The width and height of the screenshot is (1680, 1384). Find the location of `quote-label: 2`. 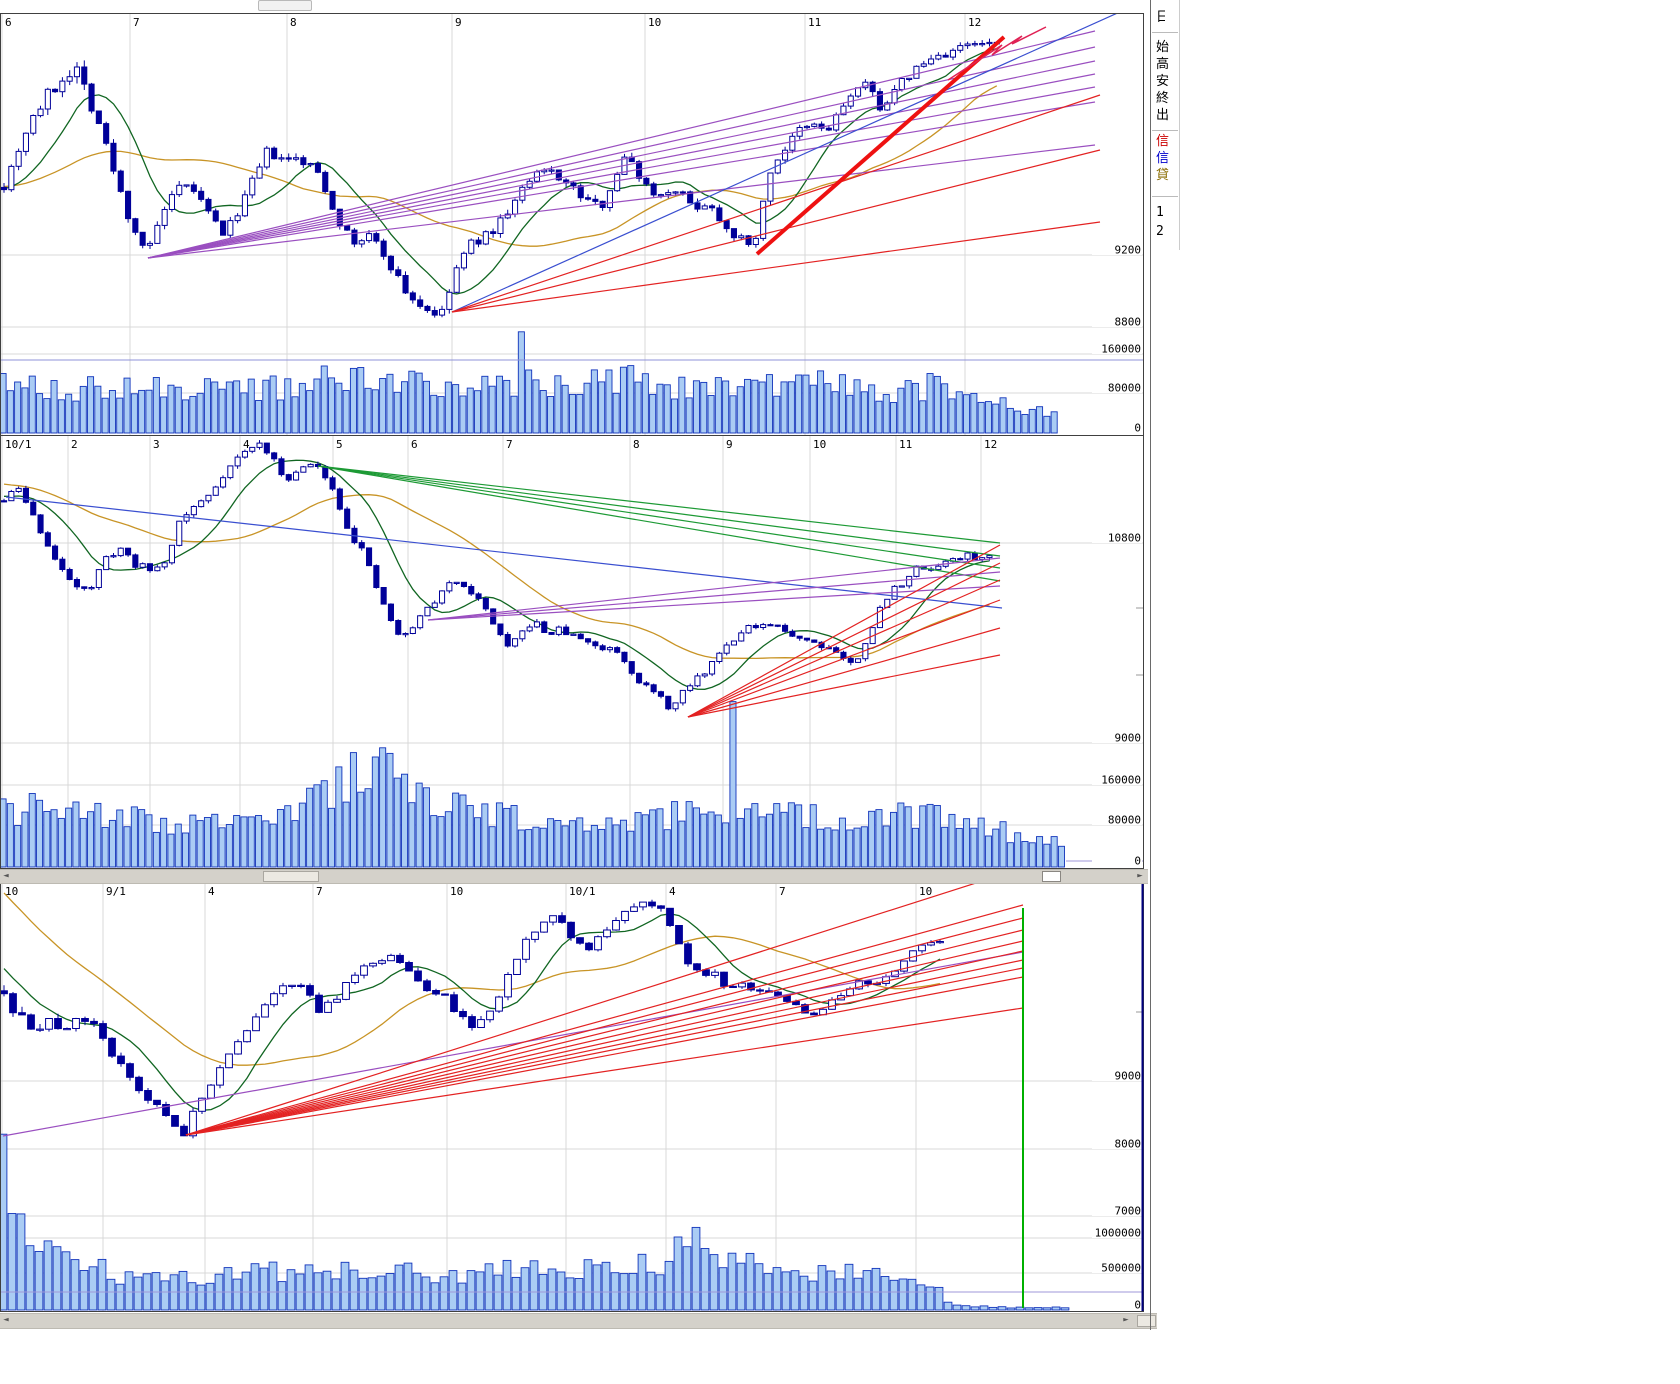

quote-label: 2 is located at coordinates (1160, 231).